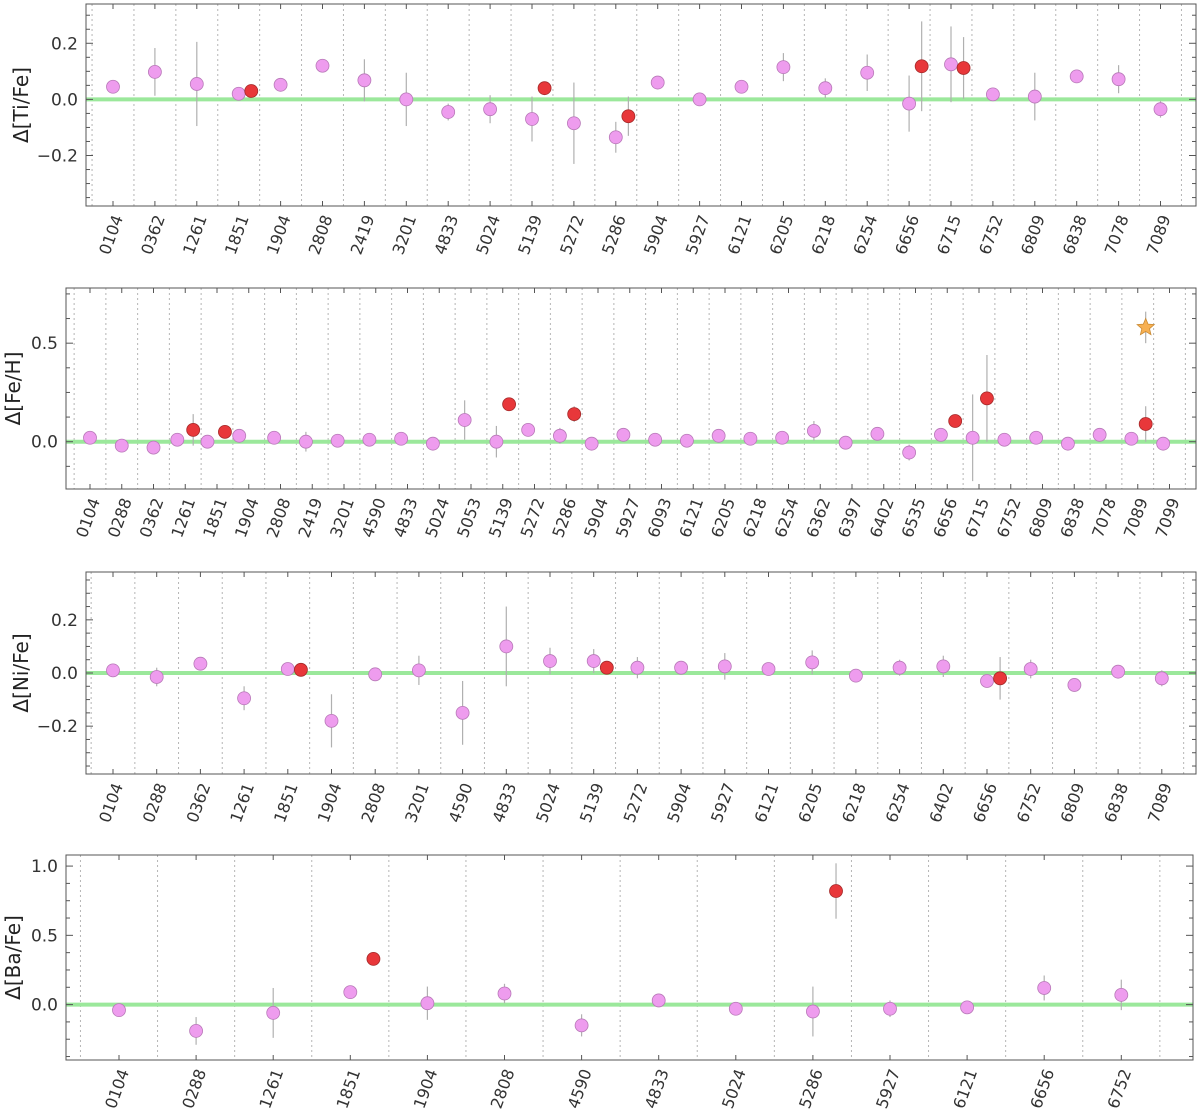 The image size is (1200, 1119). I want to click on x-tick-label: 4833, so click(505, 802).